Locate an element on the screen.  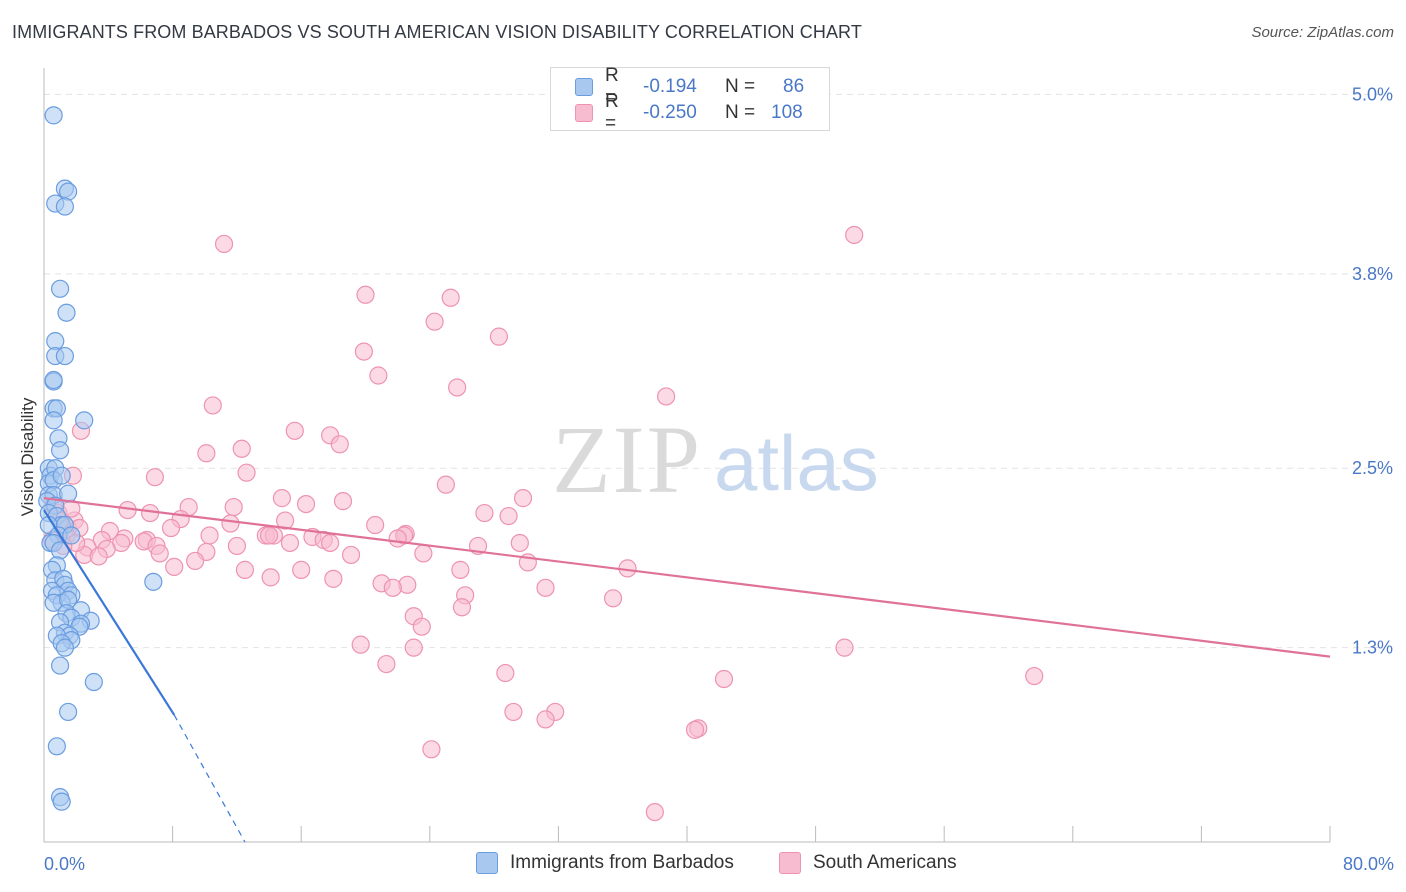
legend-row-south-americans: R = -0.250 N = 108 is located at coordinates (689, 112).